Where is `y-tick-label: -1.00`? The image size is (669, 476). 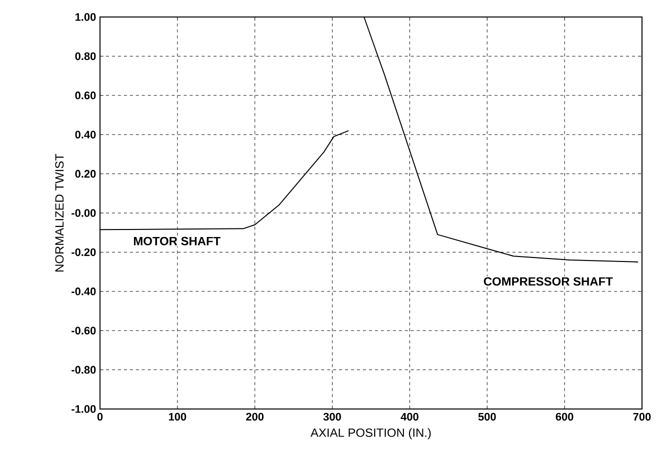
y-tick-label: -1.00 is located at coordinates (84, 409).